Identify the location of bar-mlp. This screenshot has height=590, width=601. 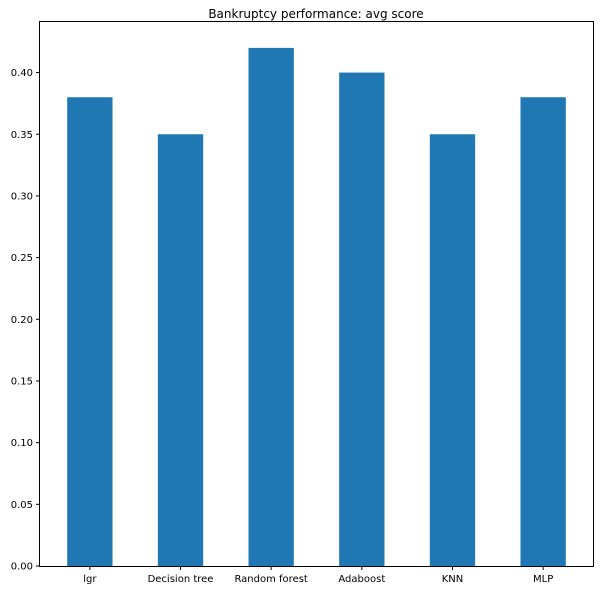
(543, 331).